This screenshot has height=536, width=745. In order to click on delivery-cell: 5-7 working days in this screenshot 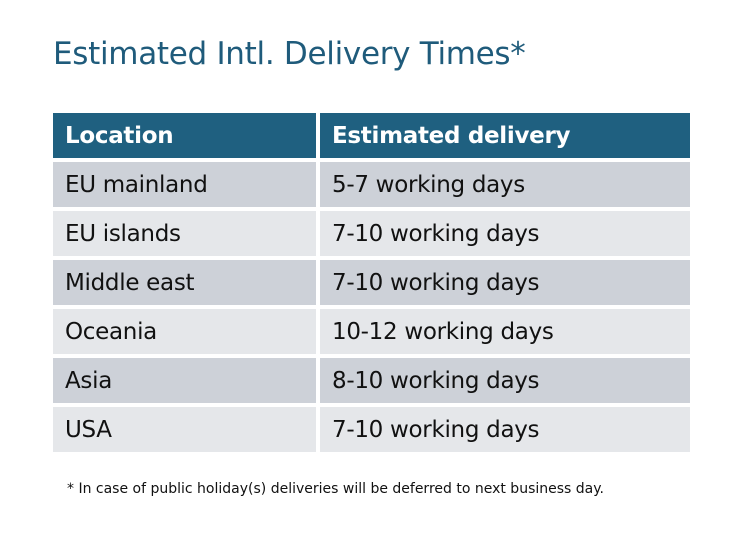, I will do `click(505, 184)`.